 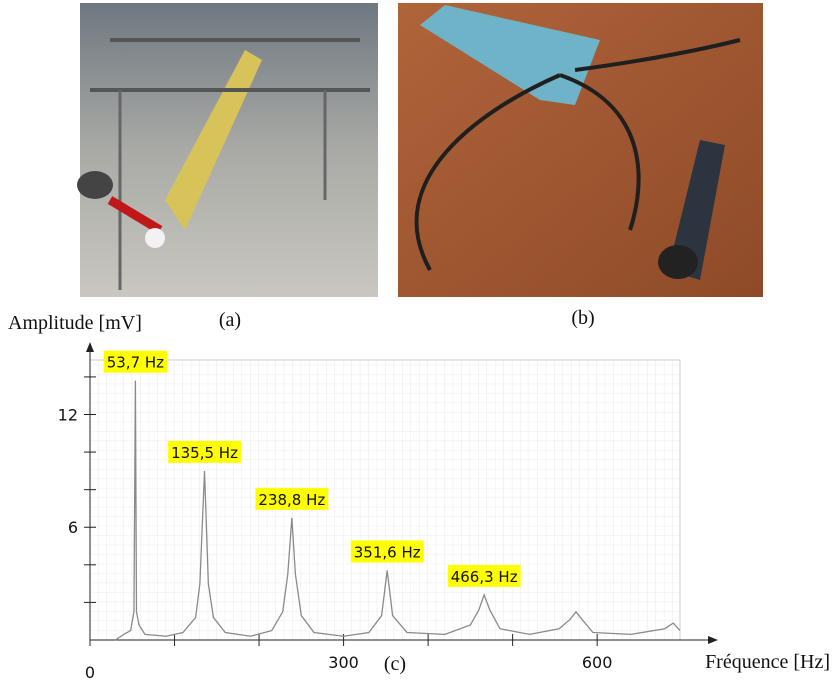 What do you see at coordinates (73, 527) in the screenshot?
I see `y-tick-label: 6` at bounding box center [73, 527].